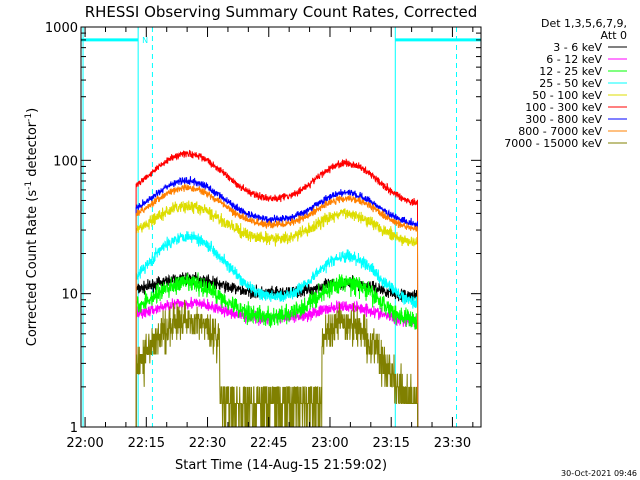 The image size is (640, 480). Describe the element at coordinates (207, 443) in the screenshot. I see `x-tick-label-2: 22:30` at that location.